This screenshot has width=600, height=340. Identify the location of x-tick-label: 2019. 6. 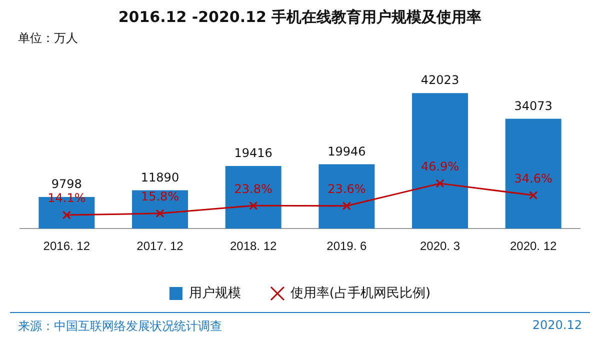
(347, 246).